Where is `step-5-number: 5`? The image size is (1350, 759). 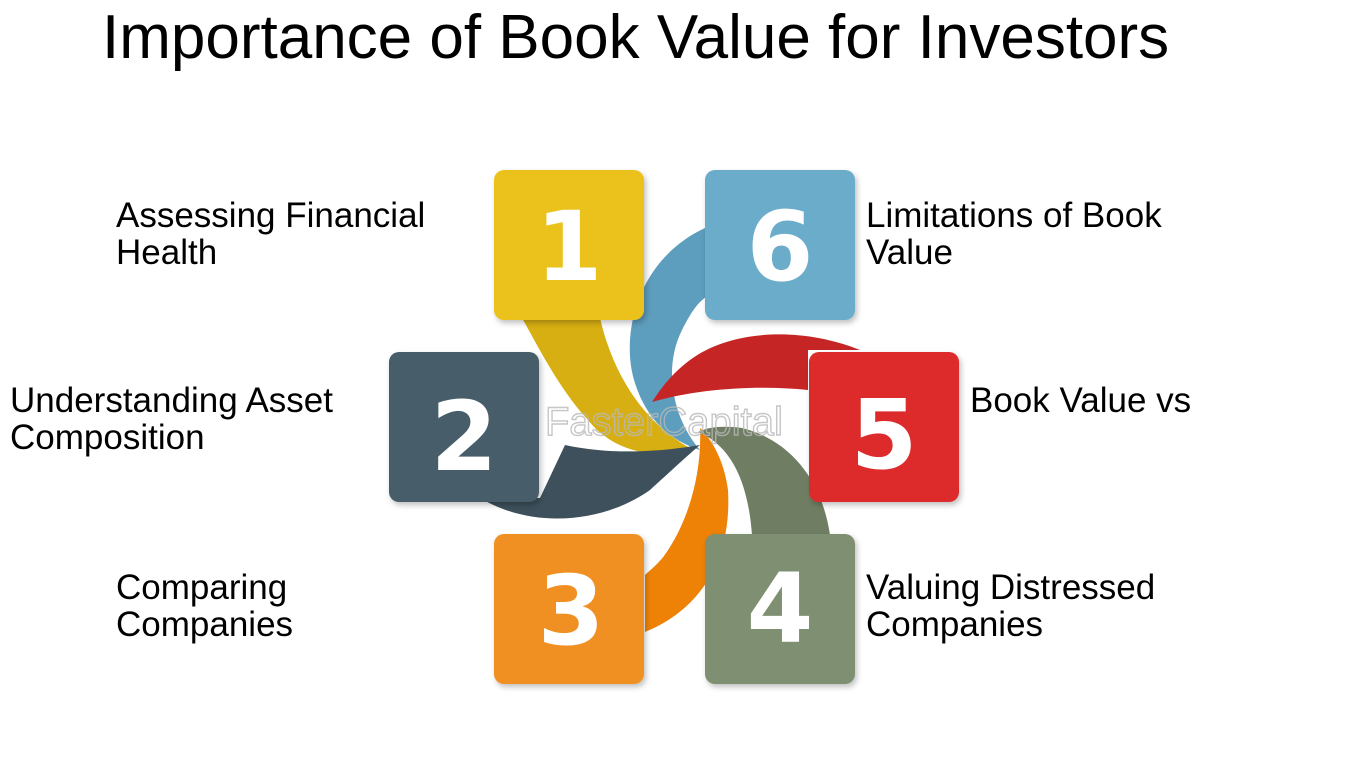 step-5-number: 5 is located at coordinates (884, 435).